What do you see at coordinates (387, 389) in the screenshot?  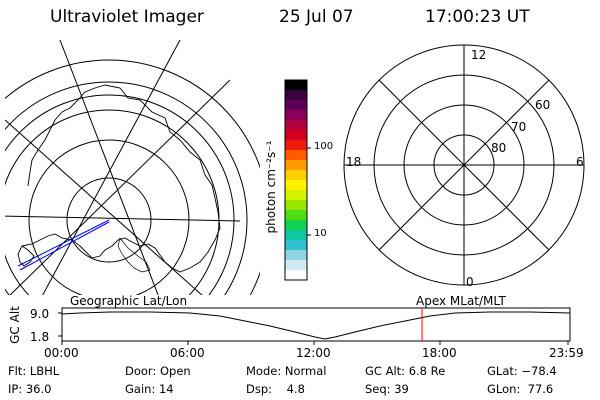 I see `seq-info: Seq: 39` at bounding box center [387, 389].